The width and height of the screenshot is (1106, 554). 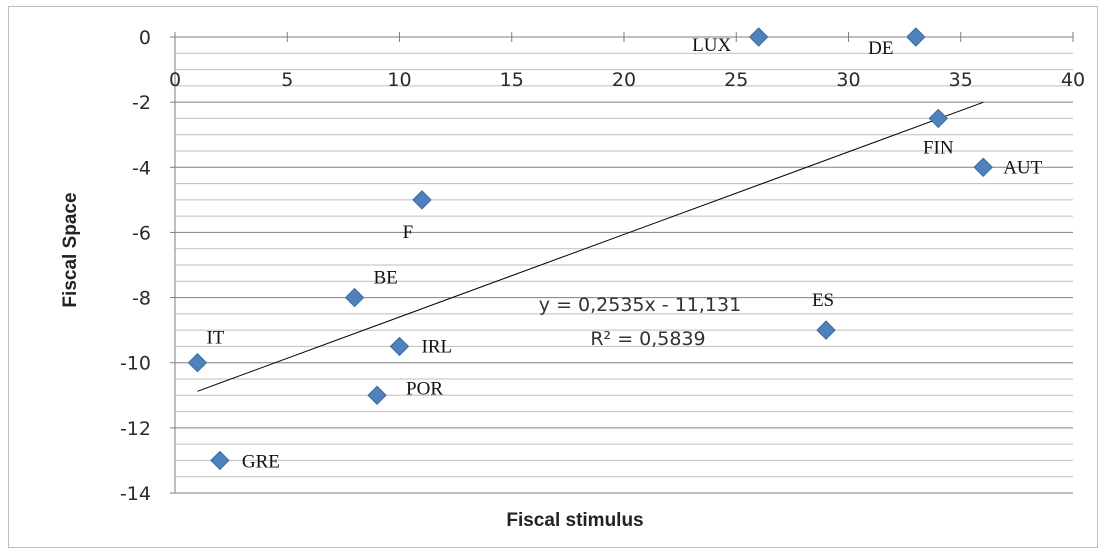 I want to click on x-axis-title: Fiscal stimulus, so click(x=574, y=520).